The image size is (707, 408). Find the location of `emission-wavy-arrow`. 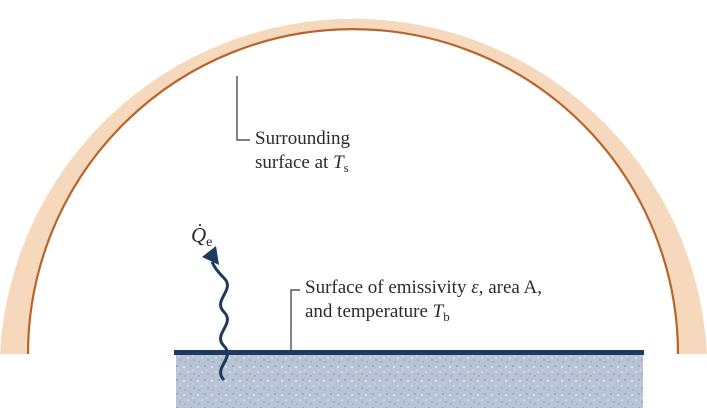

emission-wavy-arrow is located at coordinates (219, 321).